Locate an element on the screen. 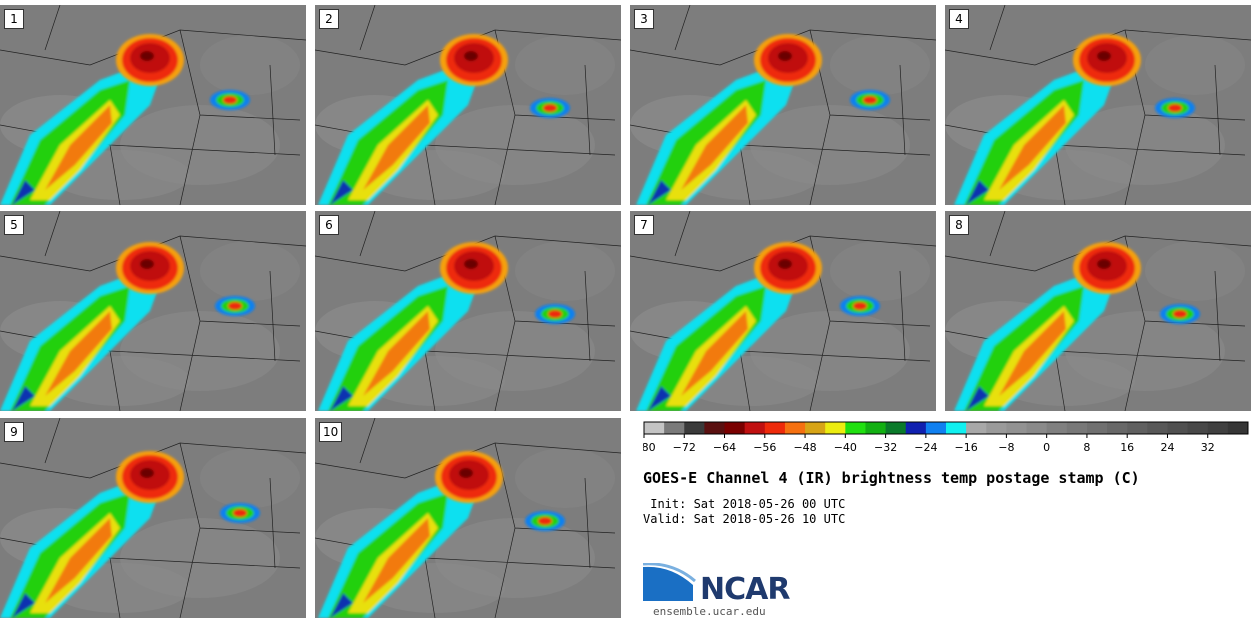 The height and width of the screenshot is (619, 1260). colorbar-tick-label: −64 is located at coordinates (724, 447).